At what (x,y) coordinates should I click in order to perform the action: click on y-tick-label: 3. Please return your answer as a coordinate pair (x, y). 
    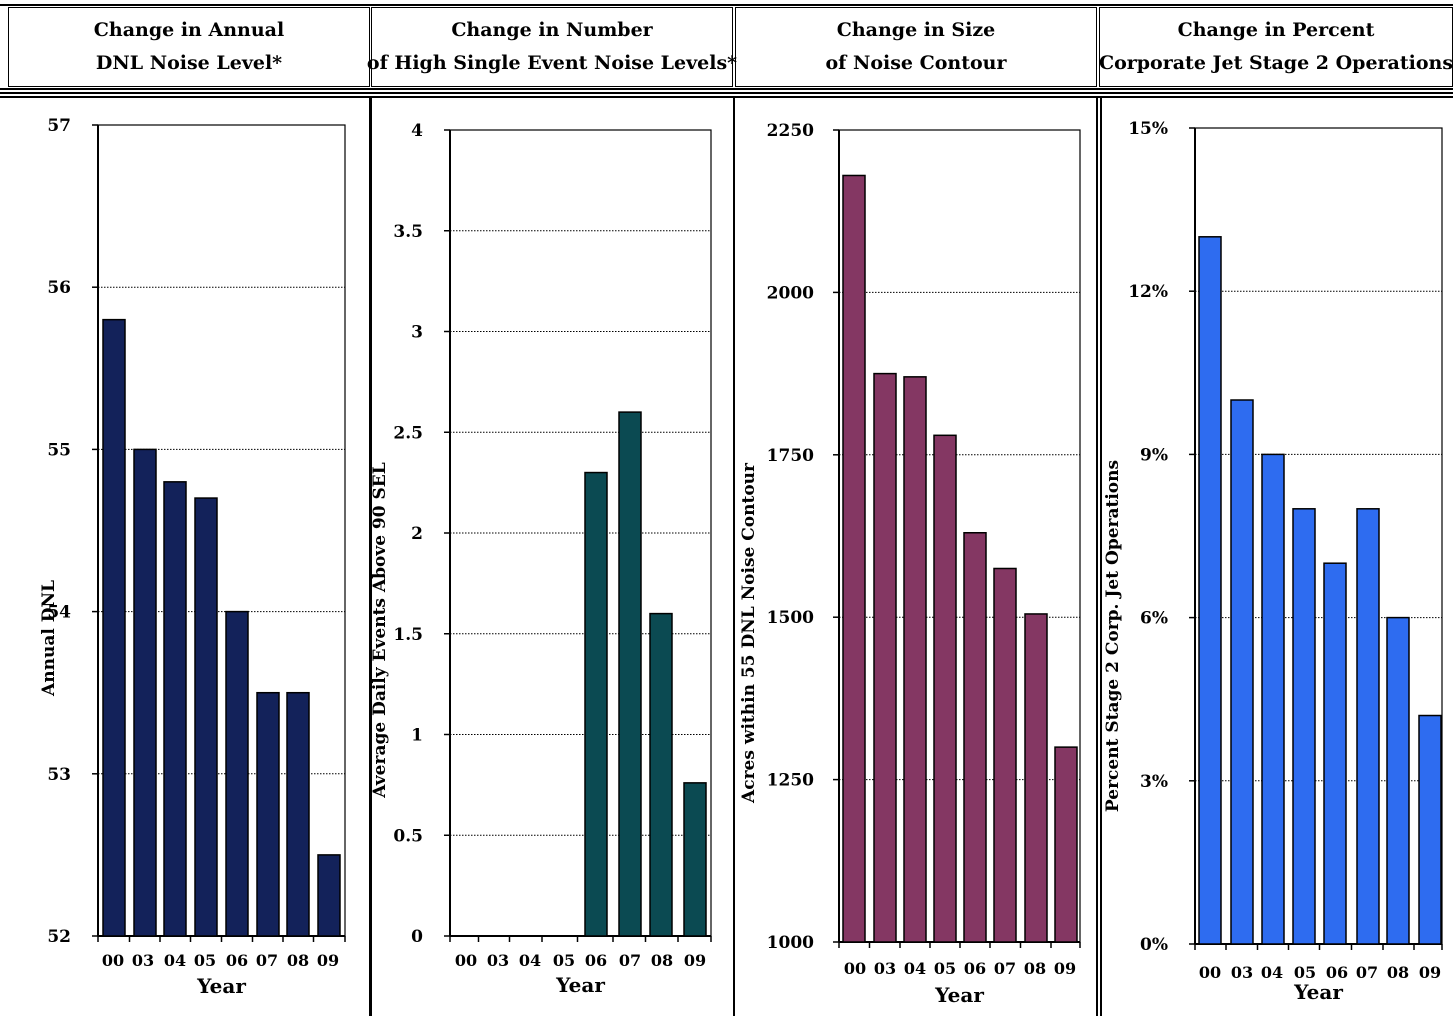
    Looking at the image, I should click on (417, 333).